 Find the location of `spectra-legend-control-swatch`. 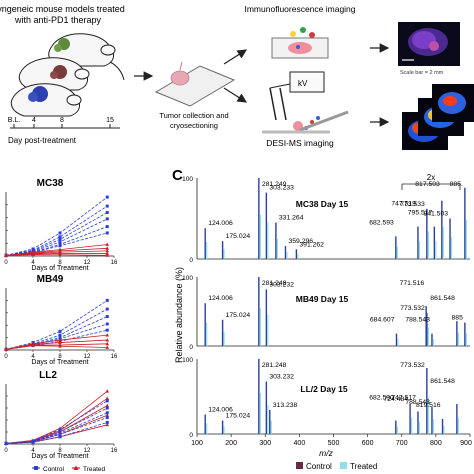

spectra-legend-control-swatch is located at coordinates (299, 465).